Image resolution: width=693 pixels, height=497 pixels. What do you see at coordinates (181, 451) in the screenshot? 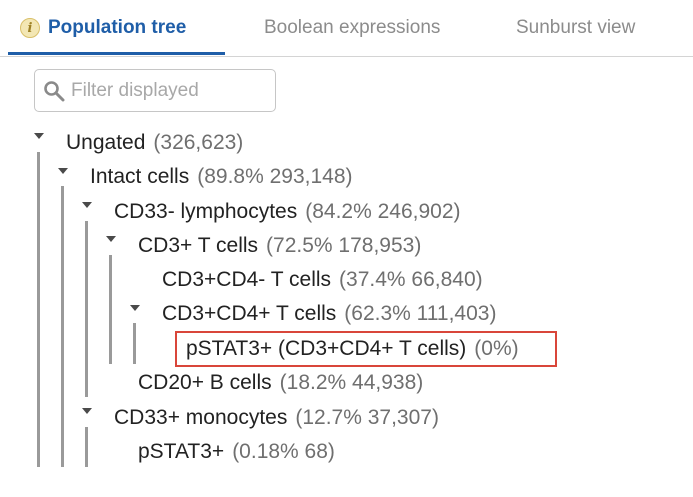
I see `node-name: pSTAT3+` at bounding box center [181, 451].